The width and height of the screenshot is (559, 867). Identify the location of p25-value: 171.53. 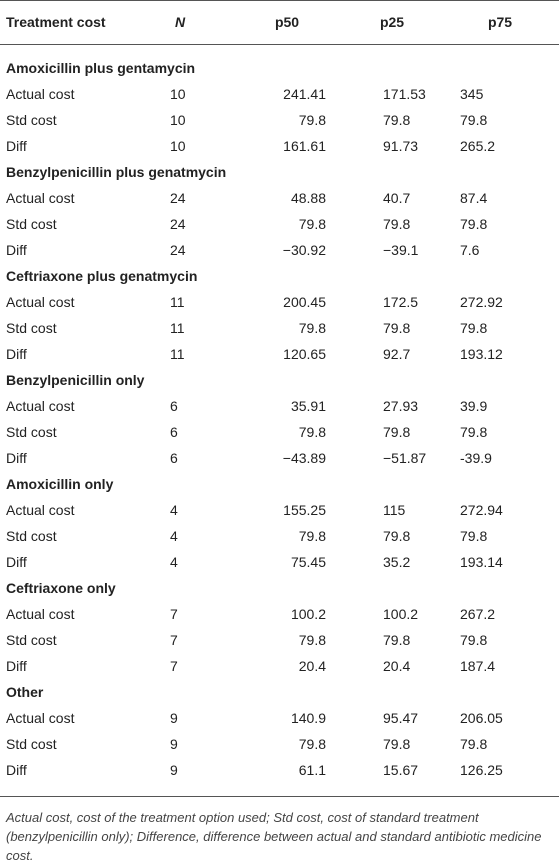
(404, 94).